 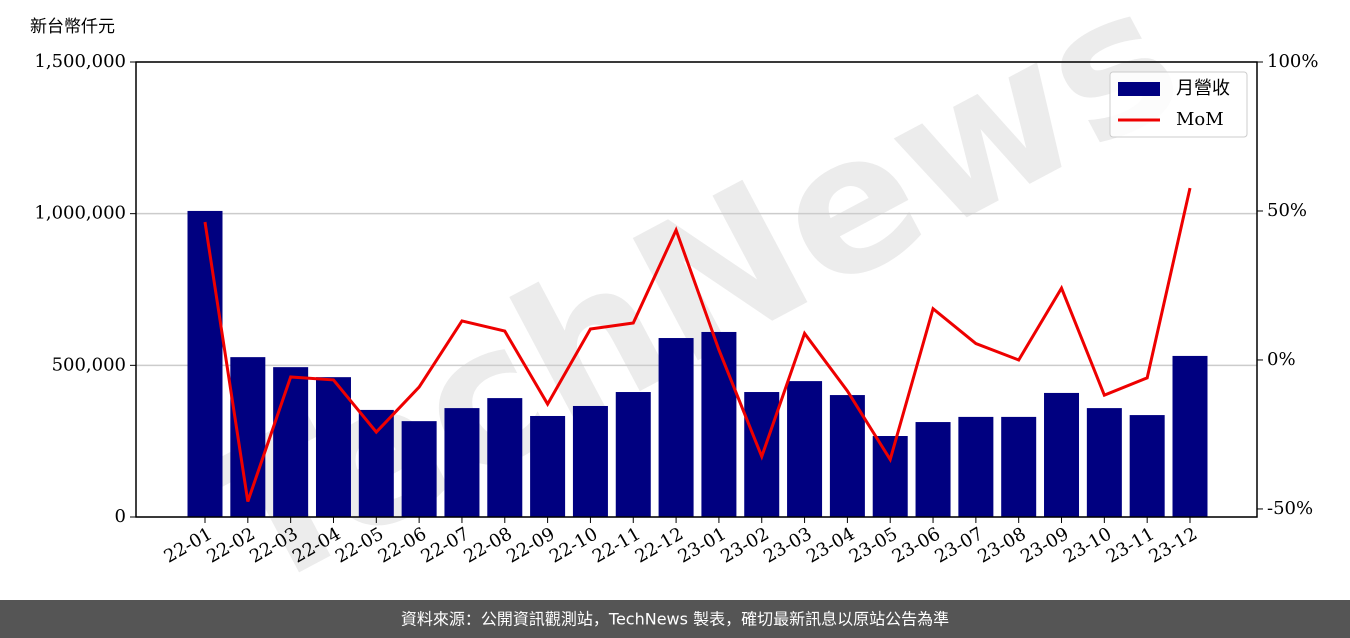 I want to click on x-tick-label: 23-04, so click(x=830, y=545).